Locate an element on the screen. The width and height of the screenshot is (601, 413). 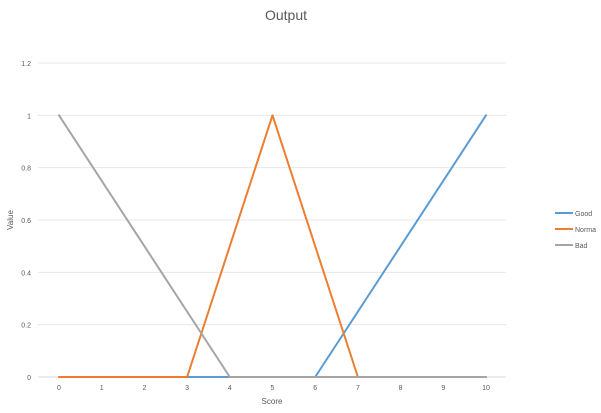
x-tick-label: 6 is located at coordinates (315, 388).